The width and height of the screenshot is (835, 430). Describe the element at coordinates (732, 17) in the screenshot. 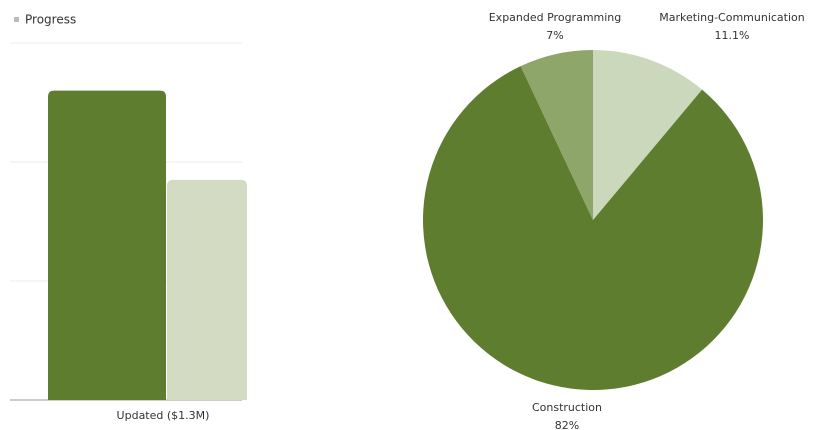

I see `slice-label: Marketing-Communication` at that location.